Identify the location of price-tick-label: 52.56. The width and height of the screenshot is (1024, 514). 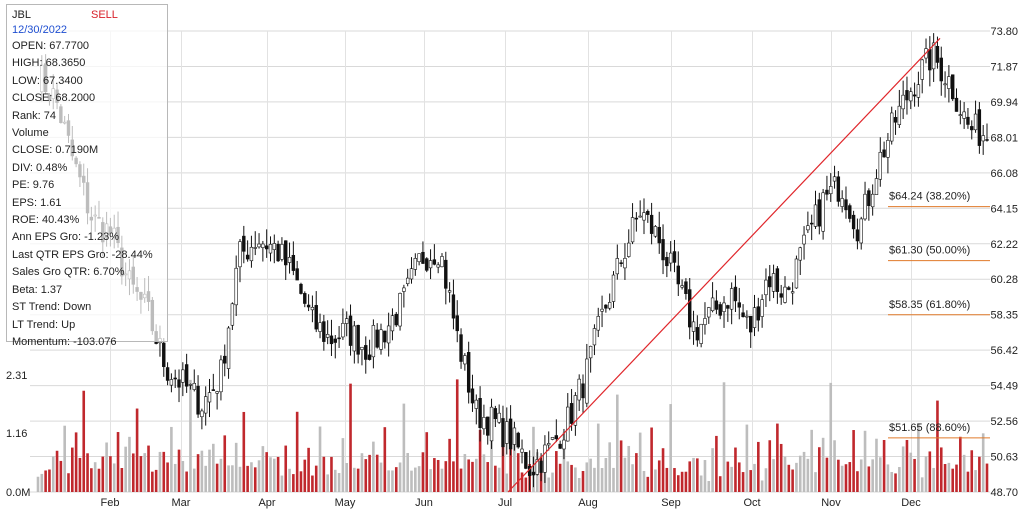
(1004, 422).